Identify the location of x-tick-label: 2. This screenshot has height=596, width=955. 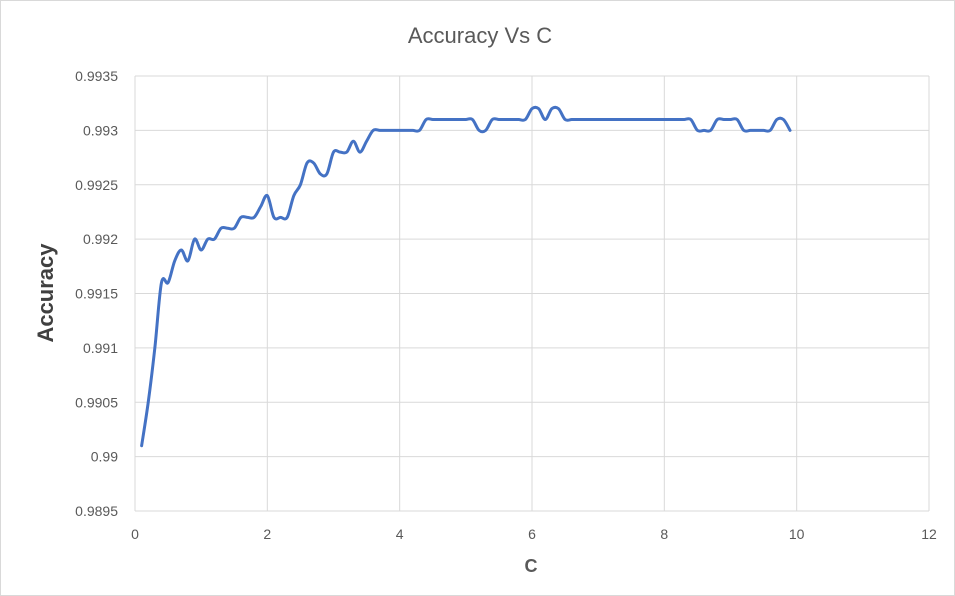
(267, 534).